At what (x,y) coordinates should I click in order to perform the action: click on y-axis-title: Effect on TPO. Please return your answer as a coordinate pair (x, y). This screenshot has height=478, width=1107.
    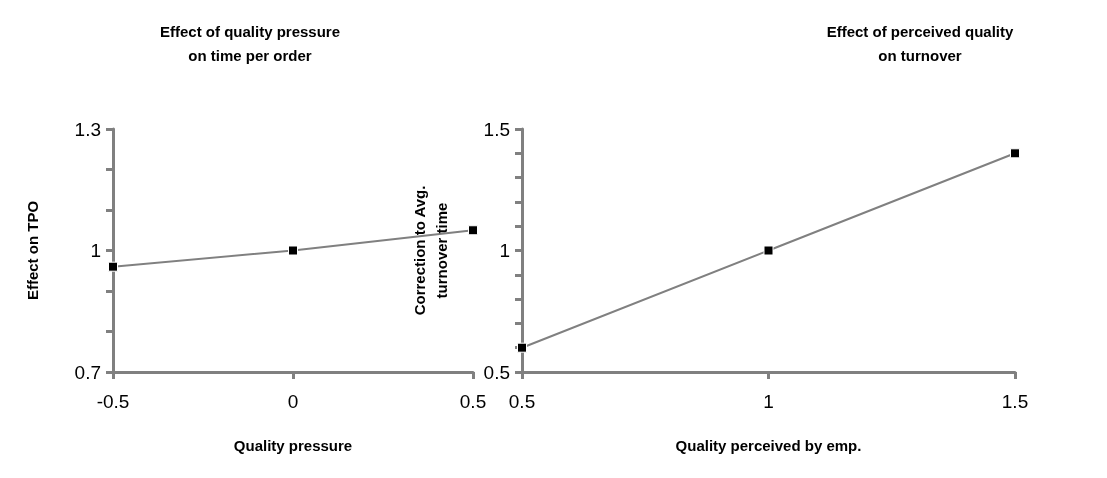
    Looking at the image, I should click on (32, 250).